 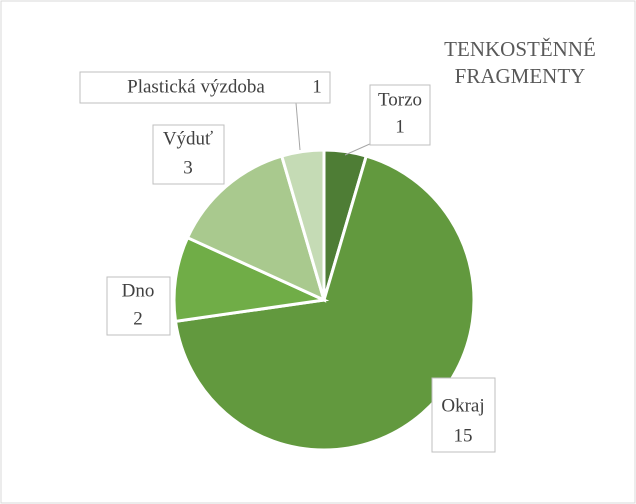 I want to click on data-label-name: Plastická výzdoba, so click(x=196, y=86).